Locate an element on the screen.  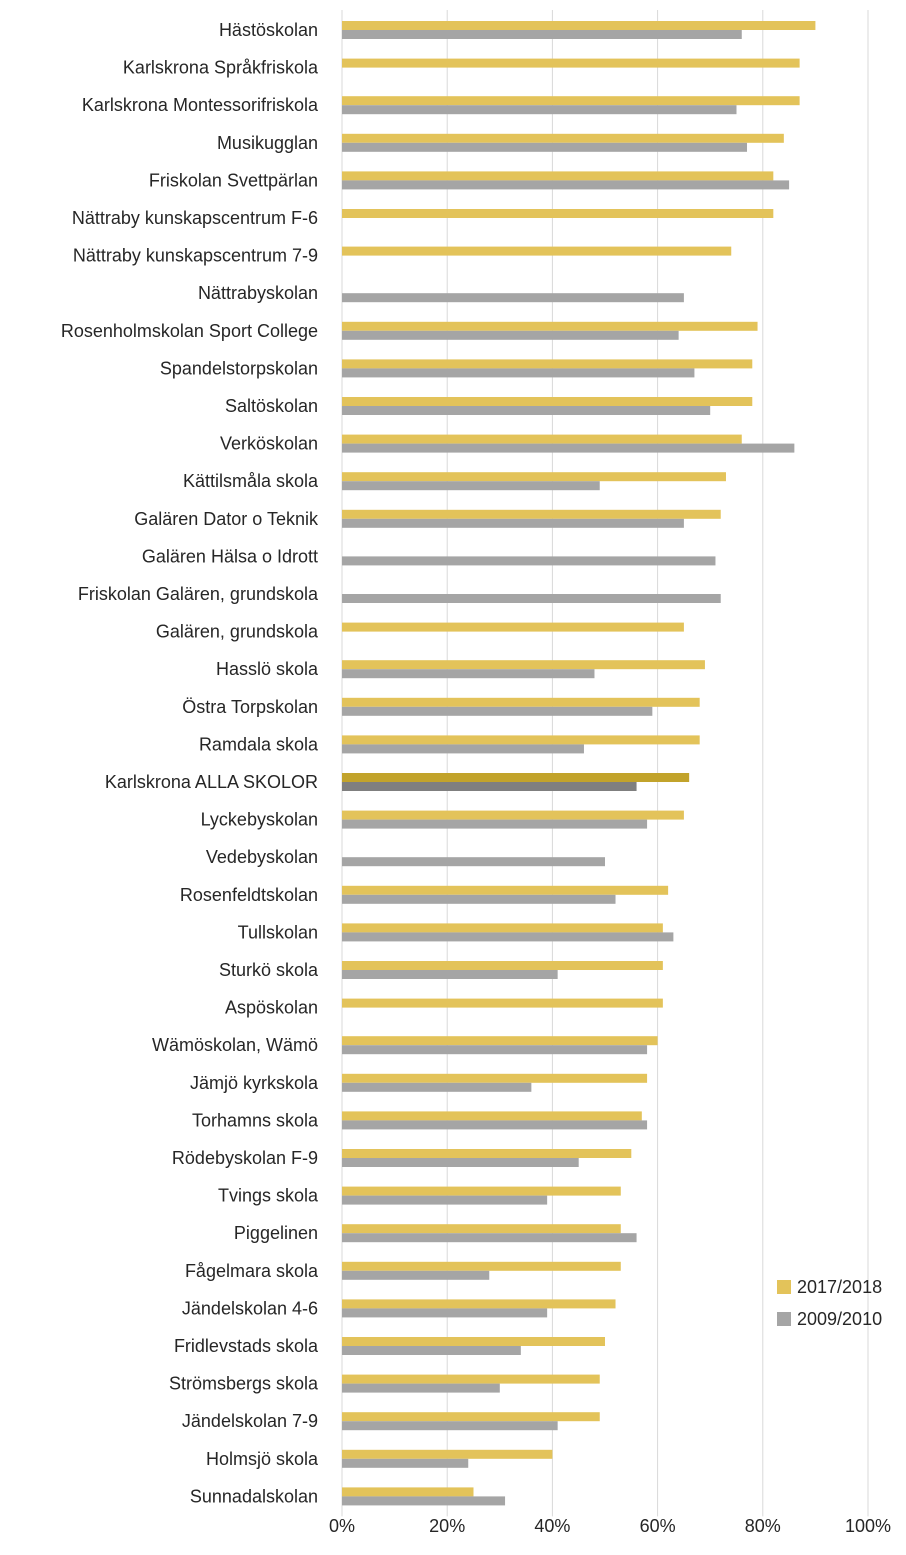
category-label: Hästöskolan is located at coordinates (268, 30).